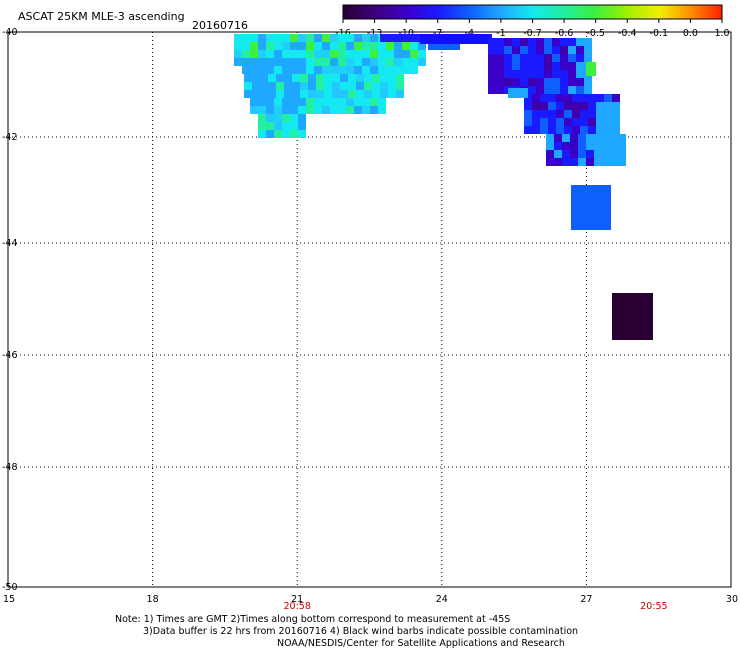 This screenshot has width=740, height=650. Describe the element at coordinates (721, 33) in the screenshot. I see `color-bar-label: 1.0` at that location.